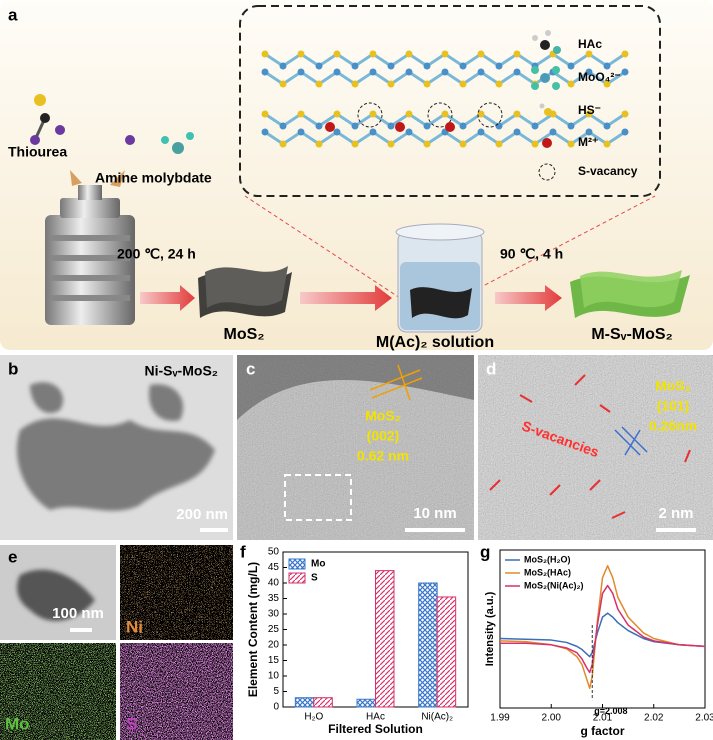 The height and width of the screenshot is (740, 713). Describe the element at coordinates (90, 255) in the screenshot. I see `autoclave` at that location.